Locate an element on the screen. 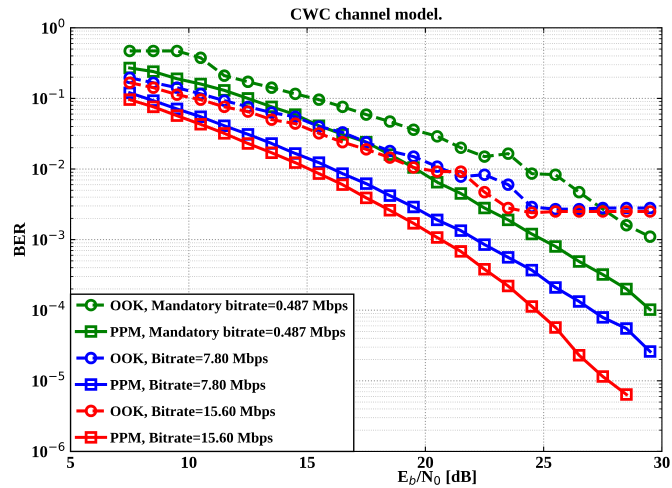 The image size is (672, 488). legend-label: PPM, Bitrate=15.60 Mbps is located at coordinates (191, 439).